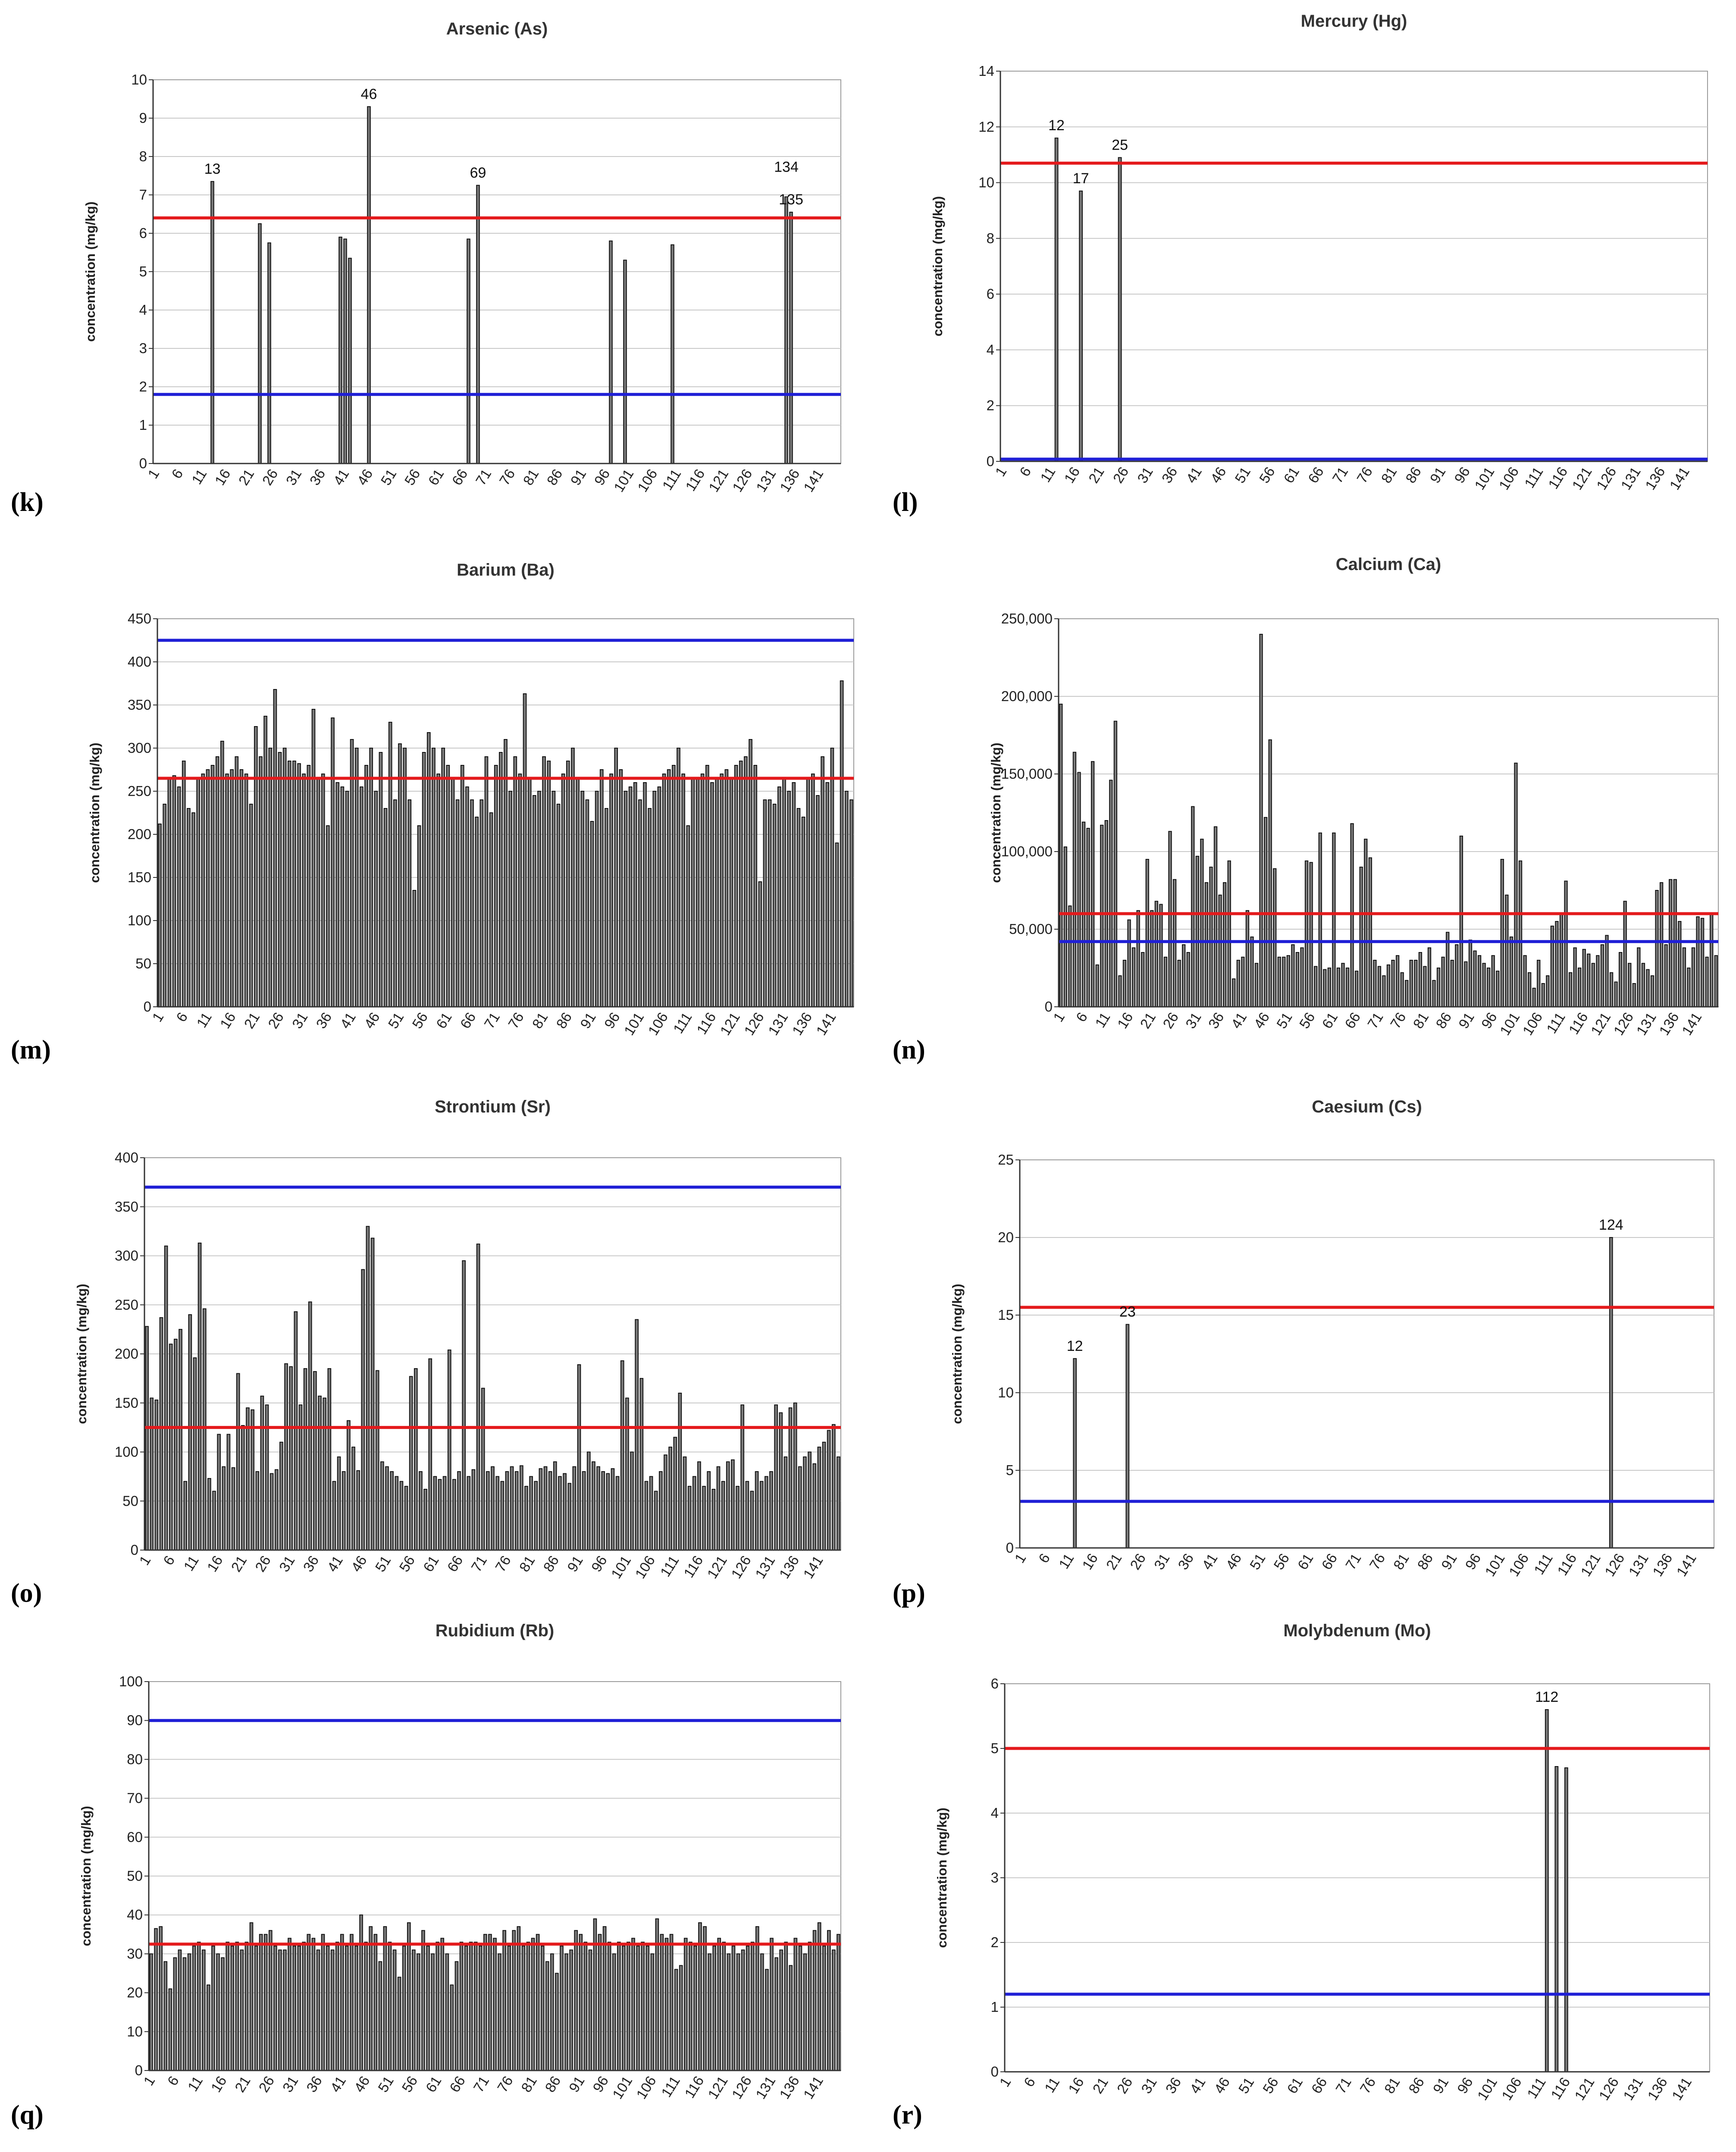  Describe the element at coordinates (1059, 1017) in the screenshot. I see `x-tick-label: 1` at that location.